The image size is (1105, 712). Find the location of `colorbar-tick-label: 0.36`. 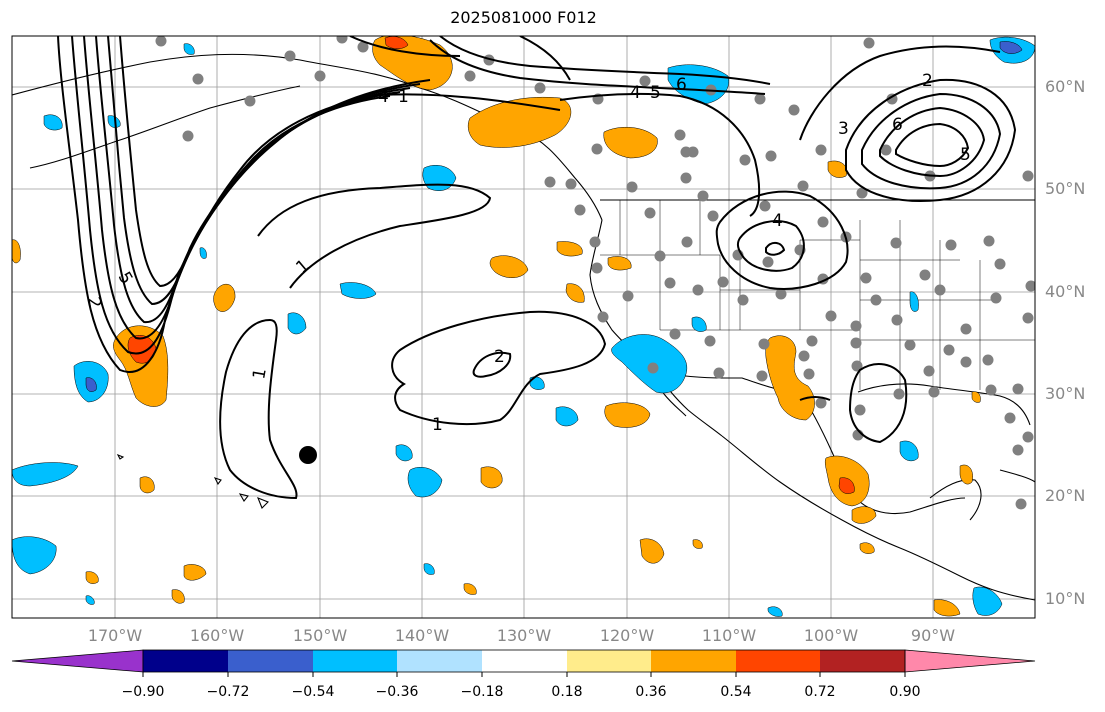

colorbar-tick-label: 0.36 is located at coordinates (651, 692).